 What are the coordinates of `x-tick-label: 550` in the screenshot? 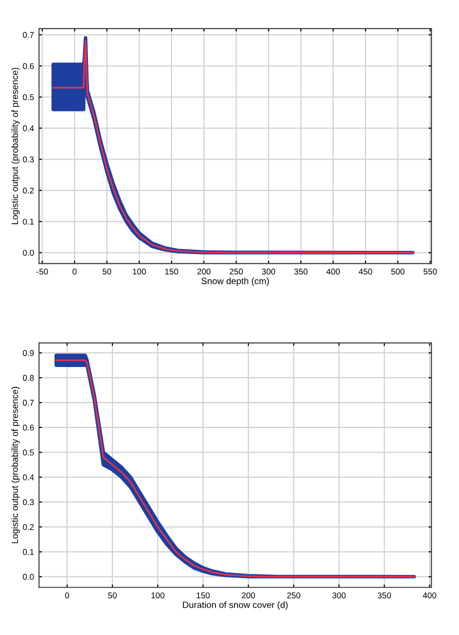 It's located at (430, 271).